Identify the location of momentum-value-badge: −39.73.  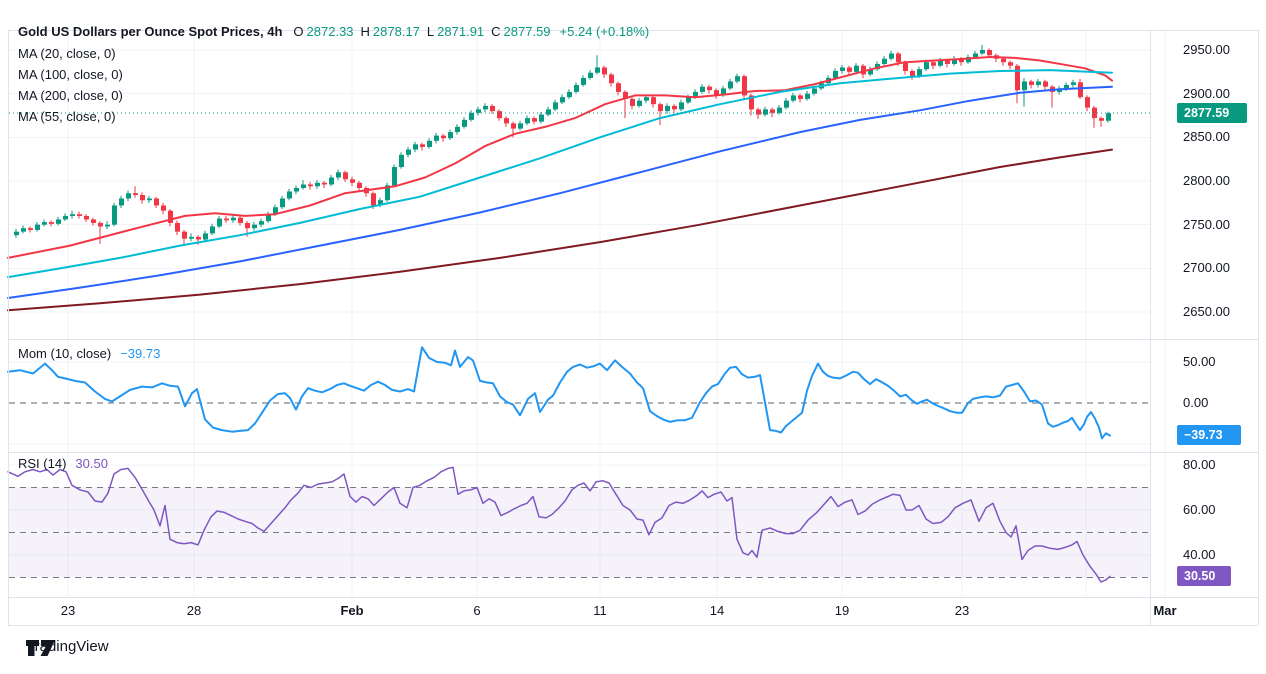
(1209, 435).